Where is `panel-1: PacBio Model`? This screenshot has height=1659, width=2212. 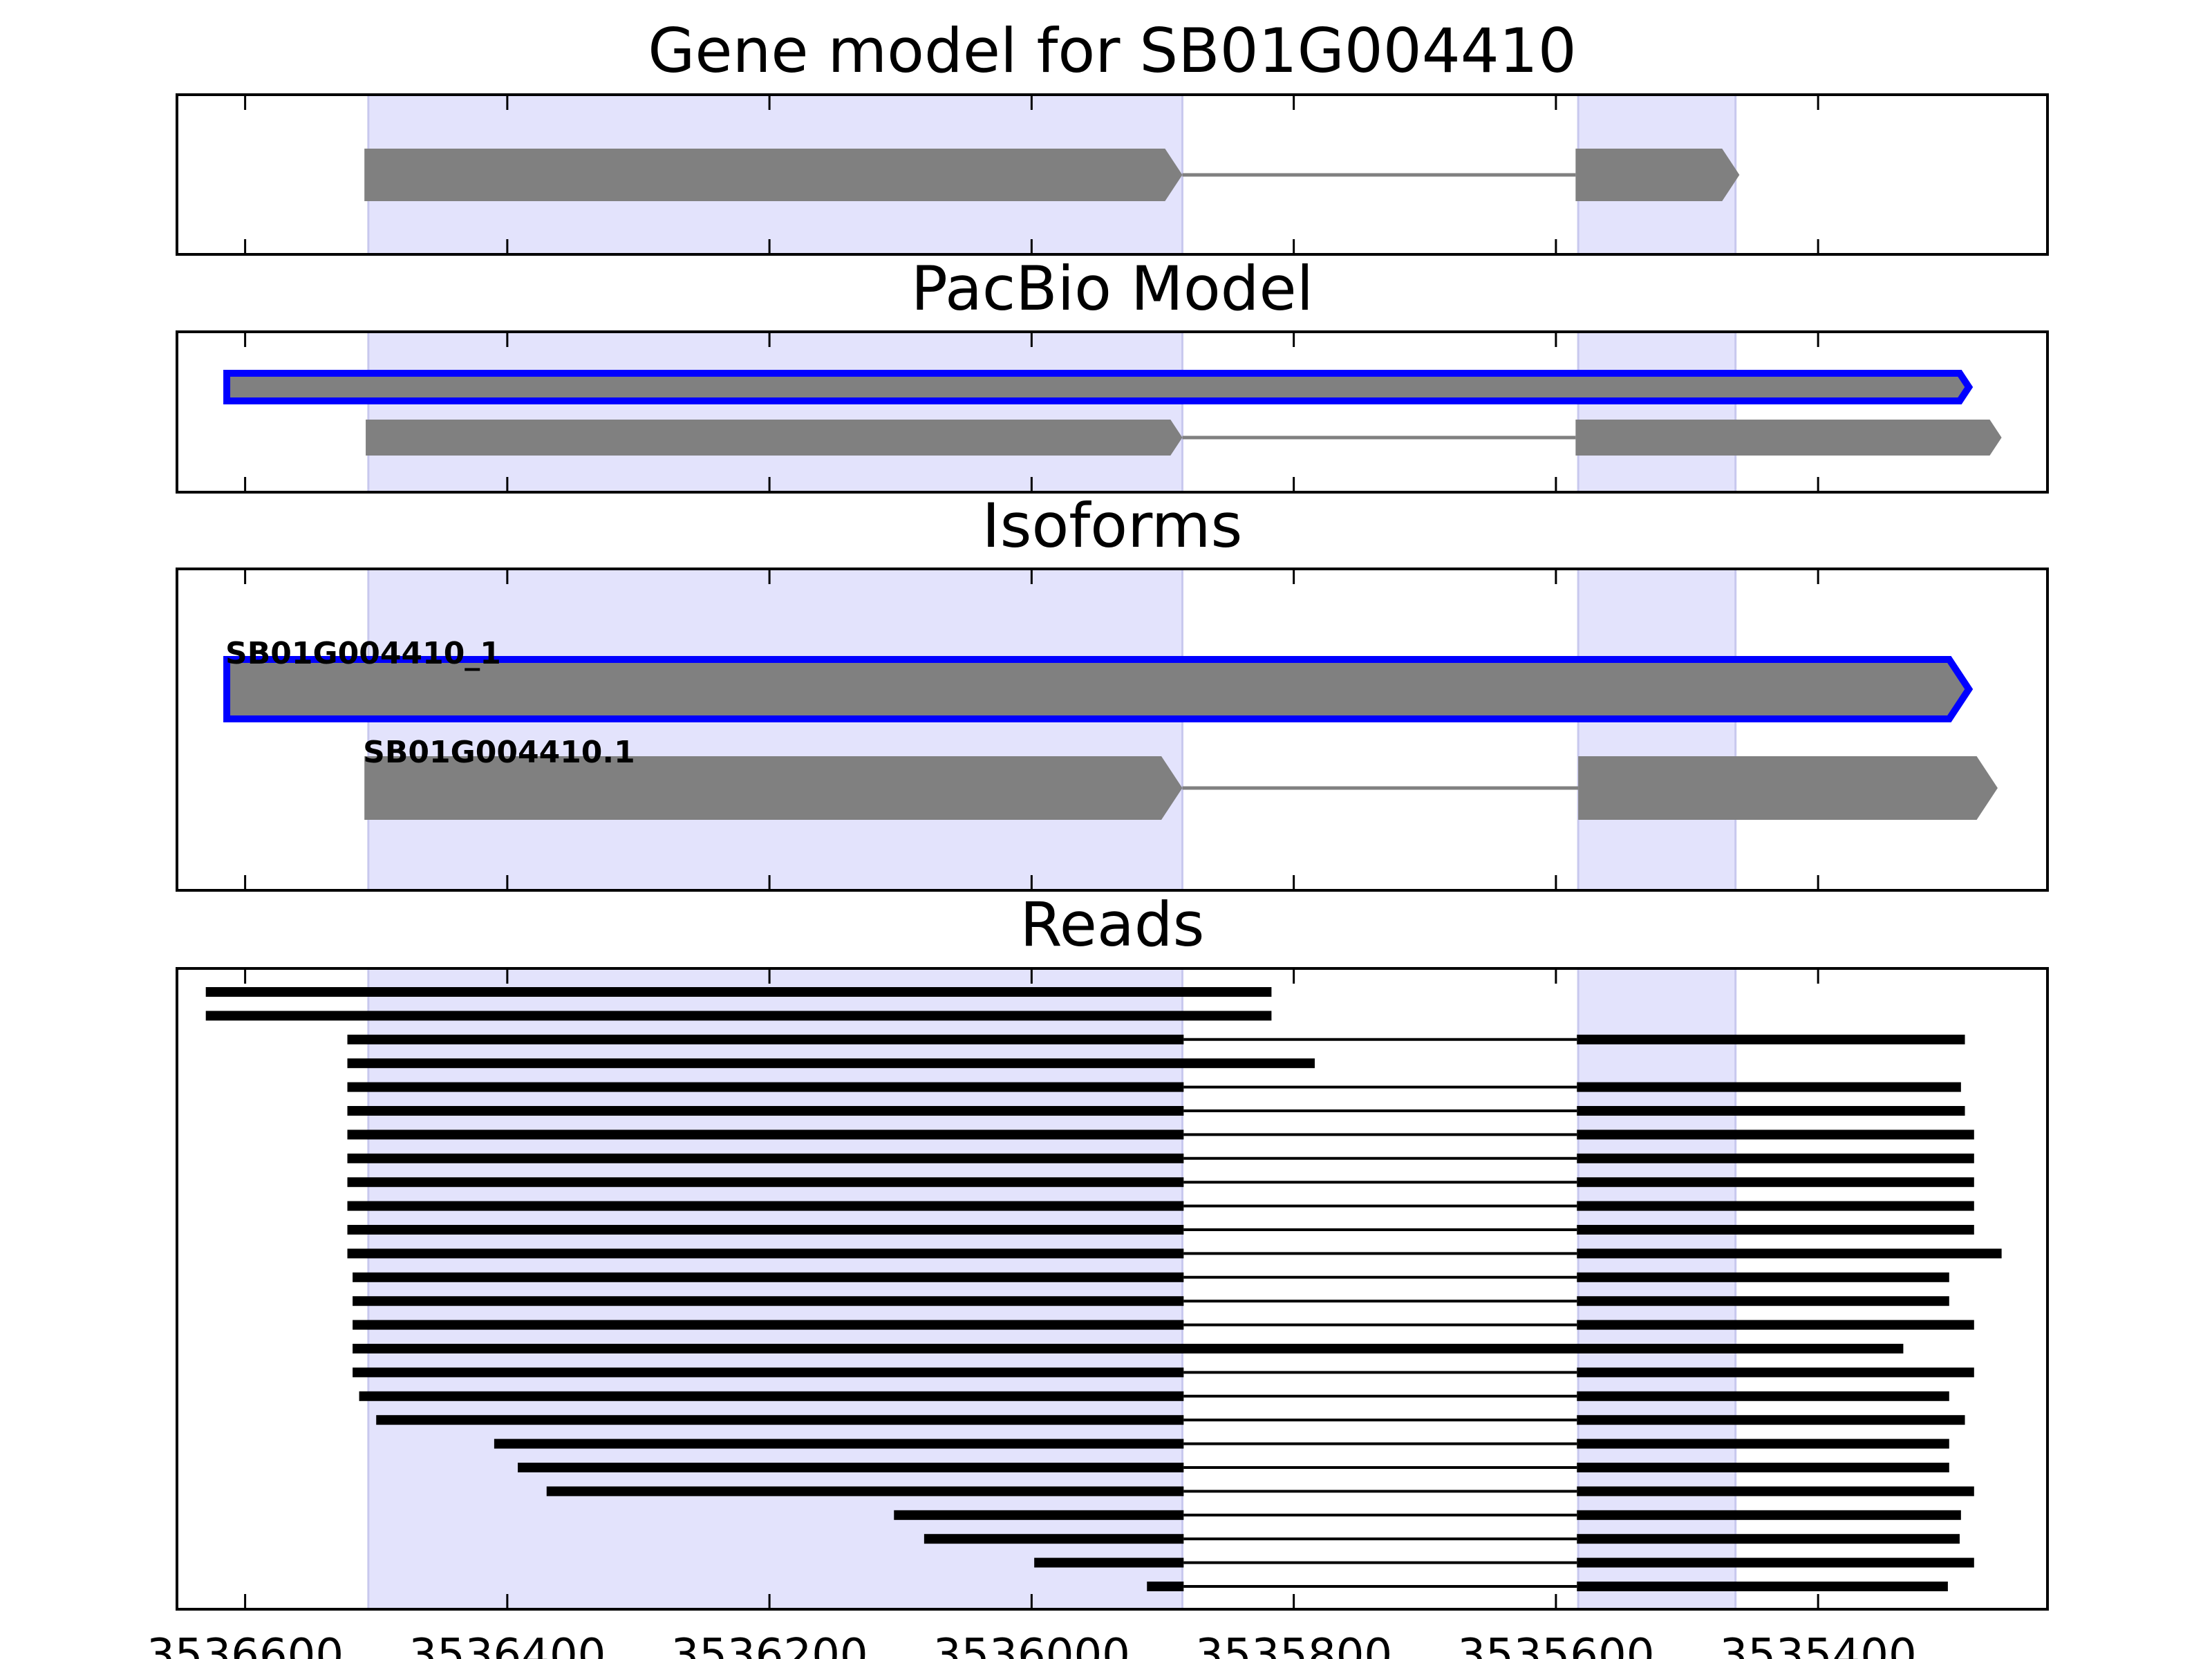 panel-1: PacBio Model is located at coordinates (1112, 373).